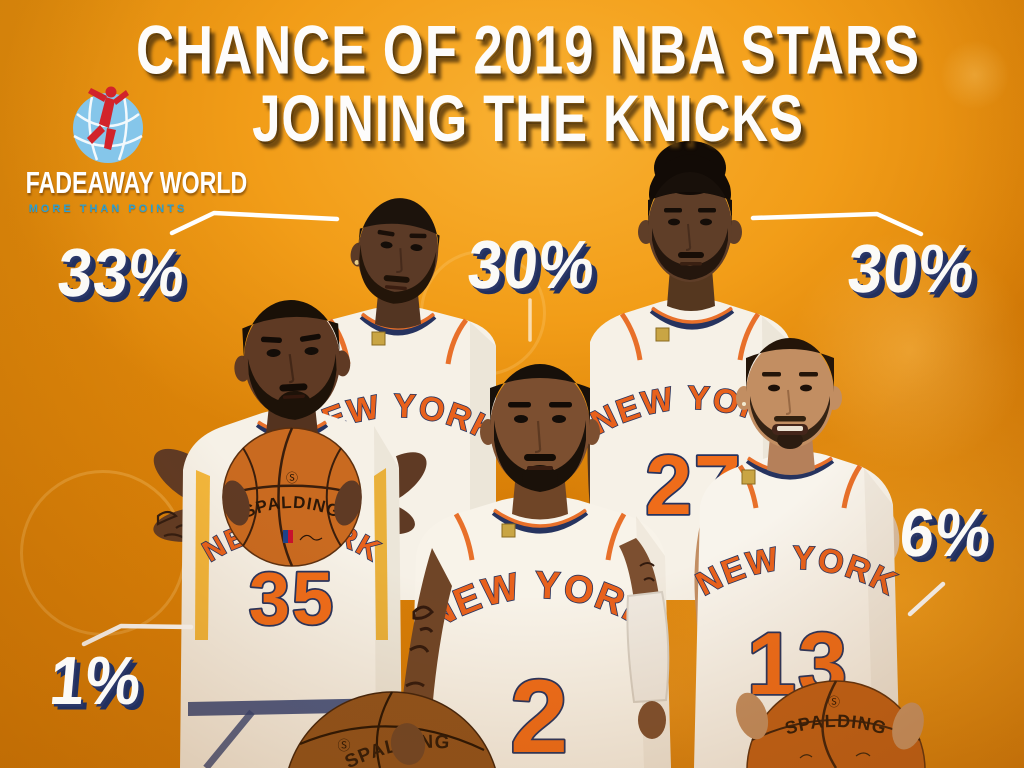 Image resolution: width=1024 pixels, height=768 pixels. What do you see at coordinates (945, 533) in the screenshot?
I see `percent-label-front-right: 6%` at bounding box center [945, 533].